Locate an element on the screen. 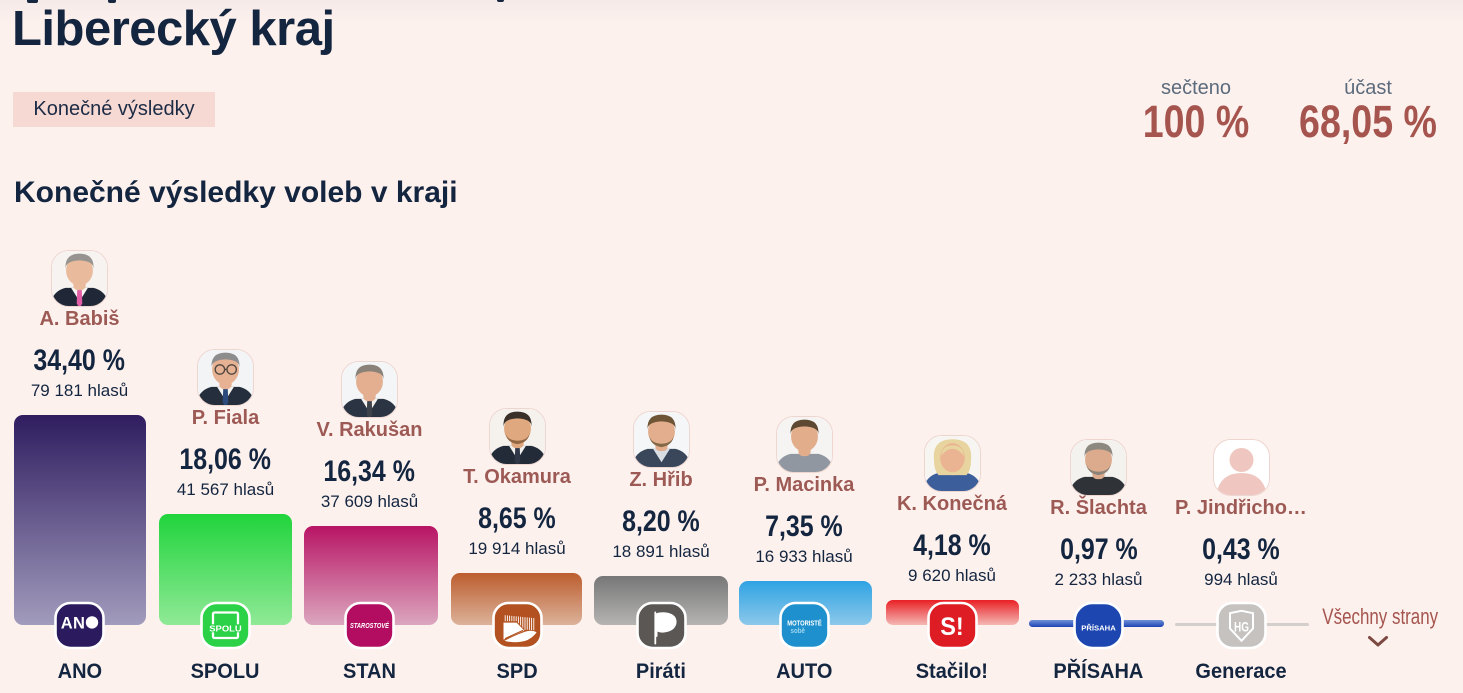 The width and height of the screenshot is (1463, 693). svg-text: STAROSTOVÉ is located at coordinates (369, 625).